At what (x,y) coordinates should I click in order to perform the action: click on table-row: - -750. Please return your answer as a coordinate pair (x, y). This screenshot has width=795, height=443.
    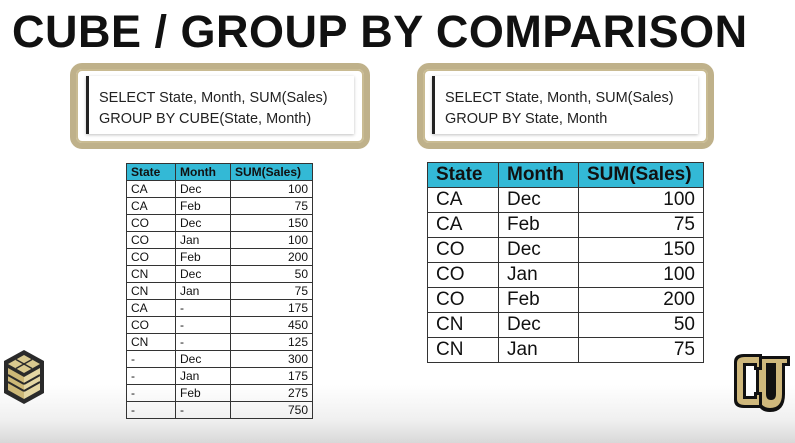
    Looking at the image, I should click on (219, 410).